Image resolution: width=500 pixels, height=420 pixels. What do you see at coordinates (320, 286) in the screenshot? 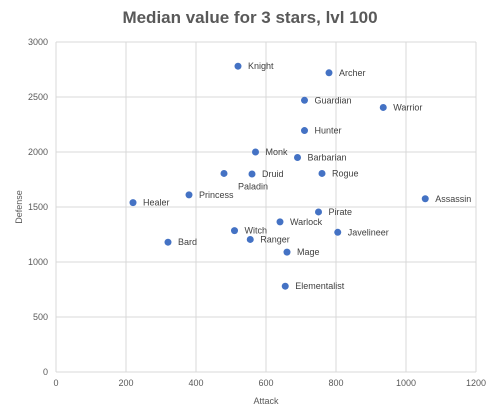
I see `data-label: Elementalist` at bounding box center [320, 286].